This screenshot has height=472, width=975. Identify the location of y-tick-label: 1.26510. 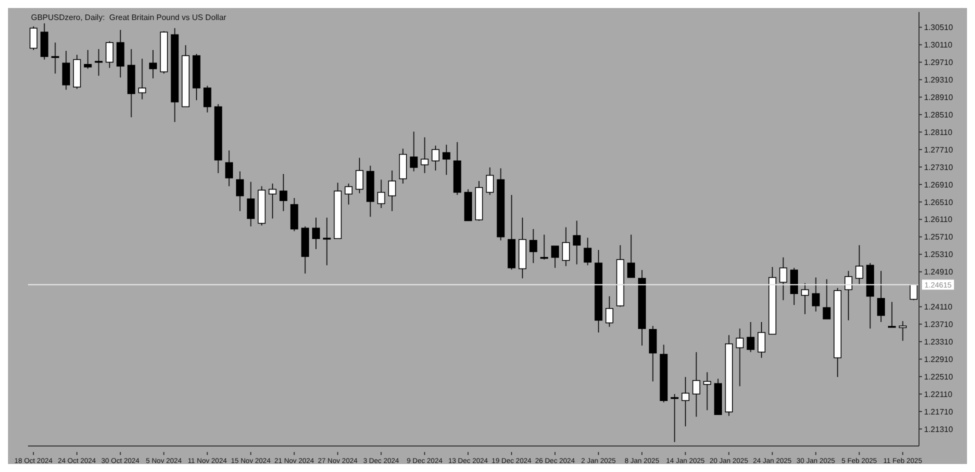
(939, 202).